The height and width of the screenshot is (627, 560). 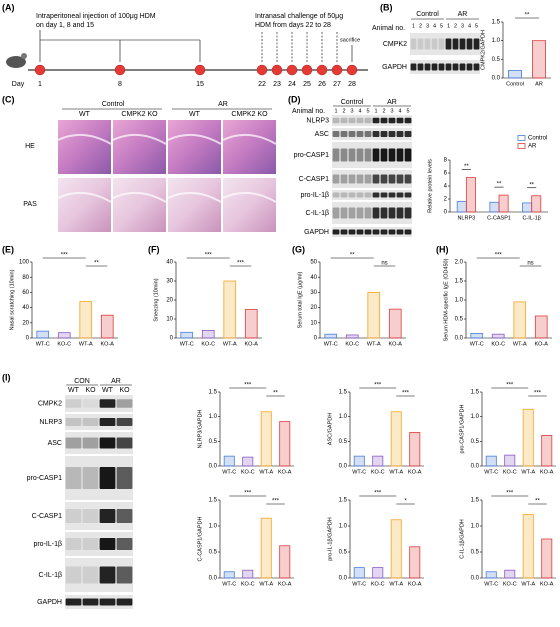 I want to click on lane-number: 2, so click(x=455, y=26).